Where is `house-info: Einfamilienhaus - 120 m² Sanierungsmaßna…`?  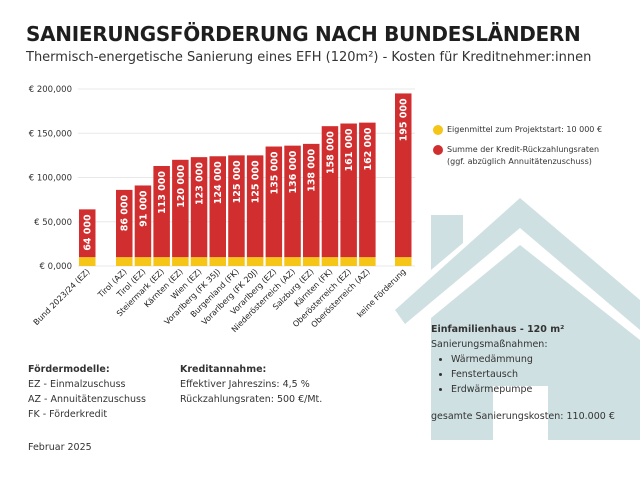
house-info: Einfamilienhaus - 120 m² Sanierungsmaßna… is located at coordinates (523, 373).